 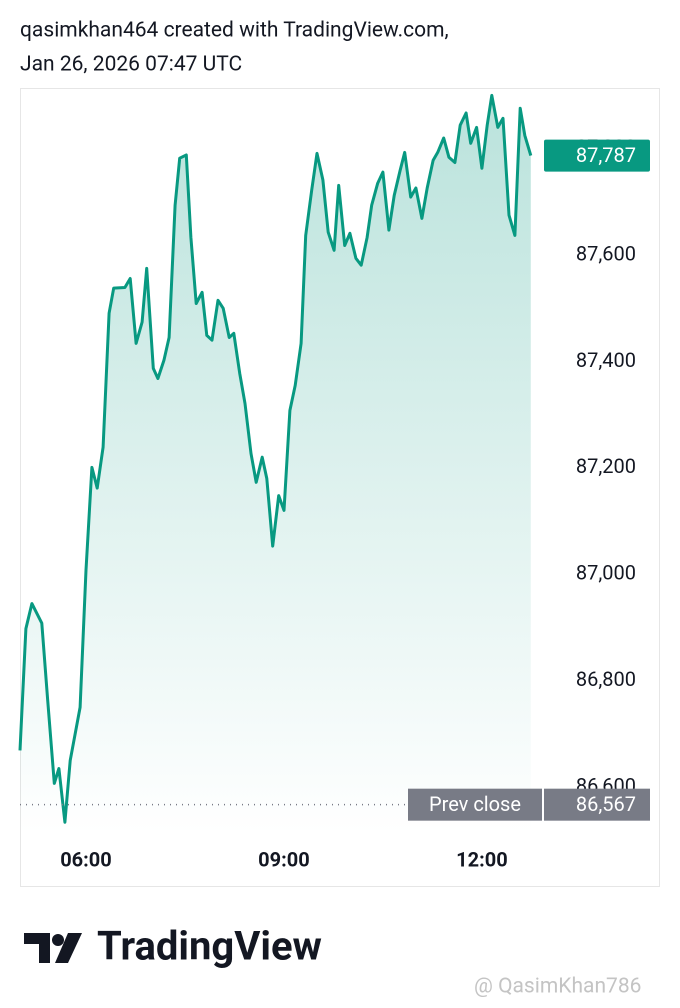 I want to click on x-tick-label: 12:00, so click(x=482, y=859).